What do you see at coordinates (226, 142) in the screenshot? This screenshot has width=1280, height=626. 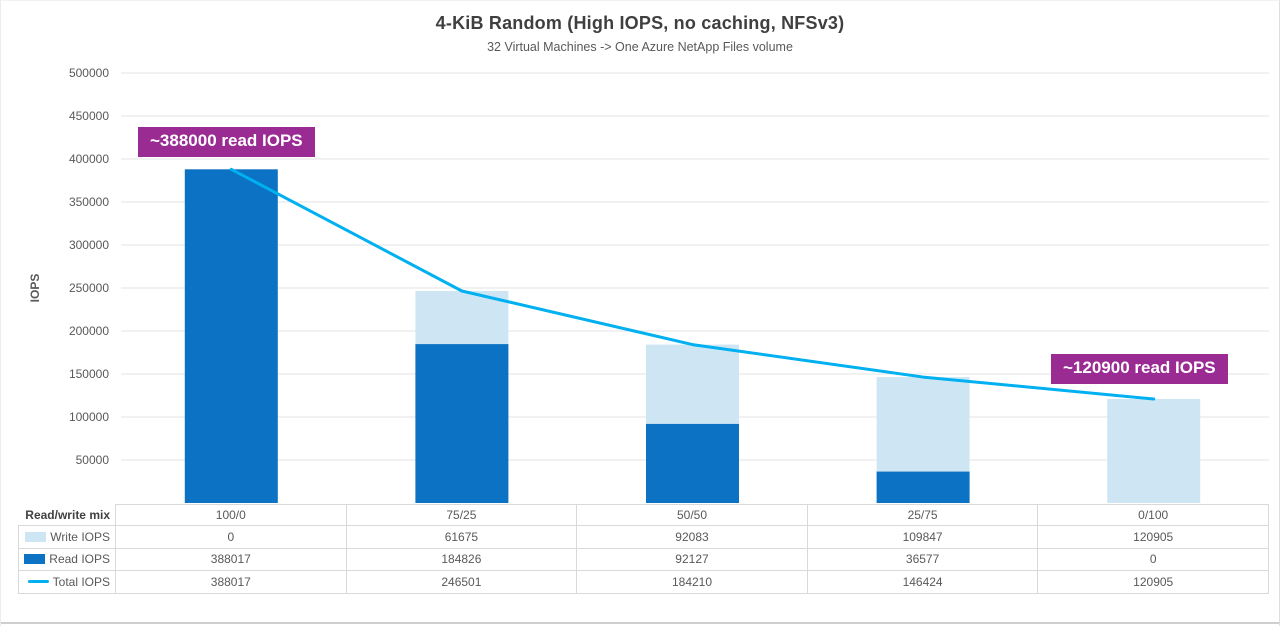 I see `annotation-left: ~388000 read IOPS` at bounding box center [226, 142].